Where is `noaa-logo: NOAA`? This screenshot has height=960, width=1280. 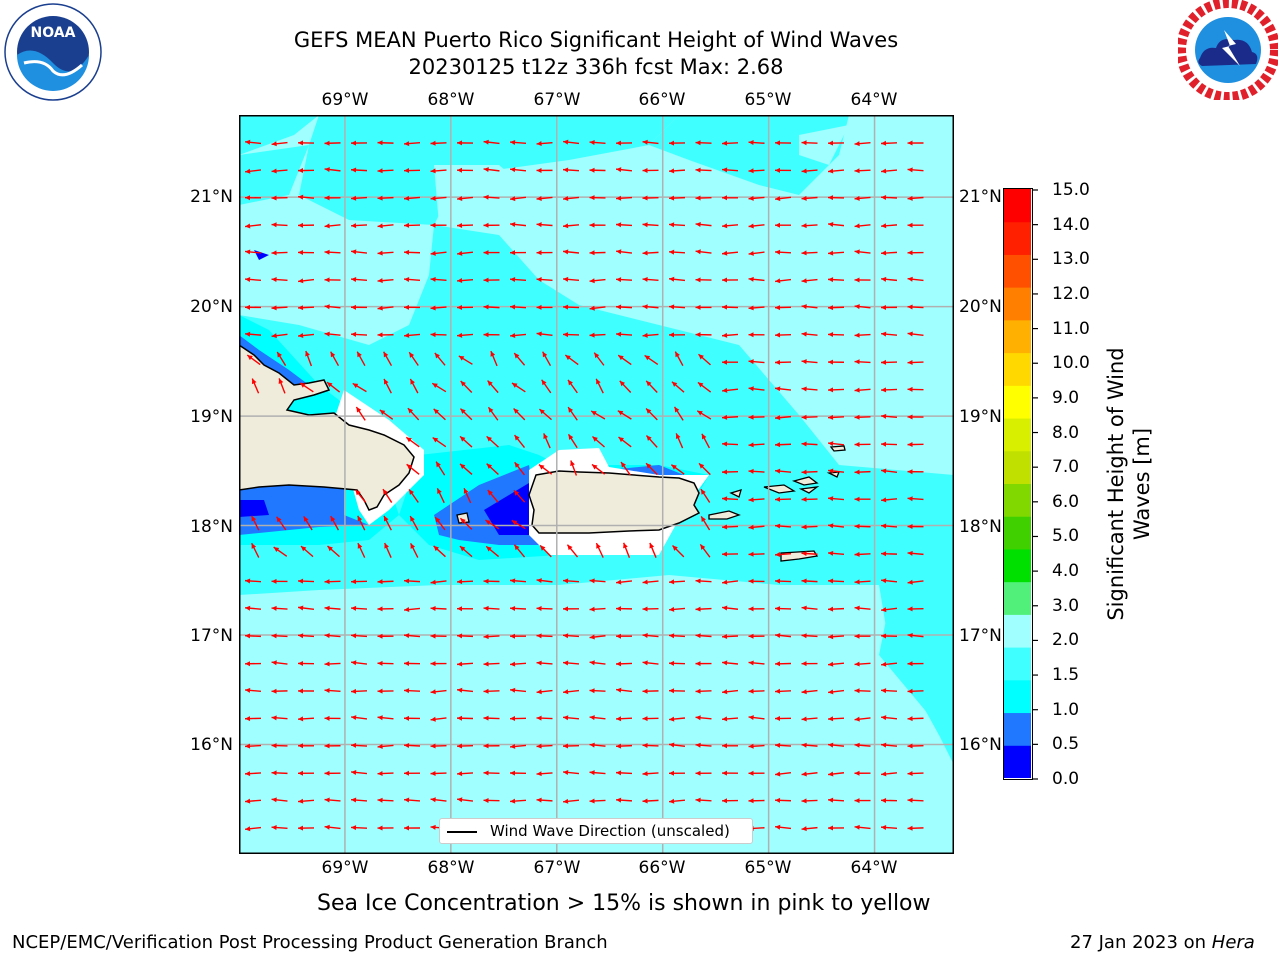
noaa-logo: NOAA is located at coordinates (53, 52).